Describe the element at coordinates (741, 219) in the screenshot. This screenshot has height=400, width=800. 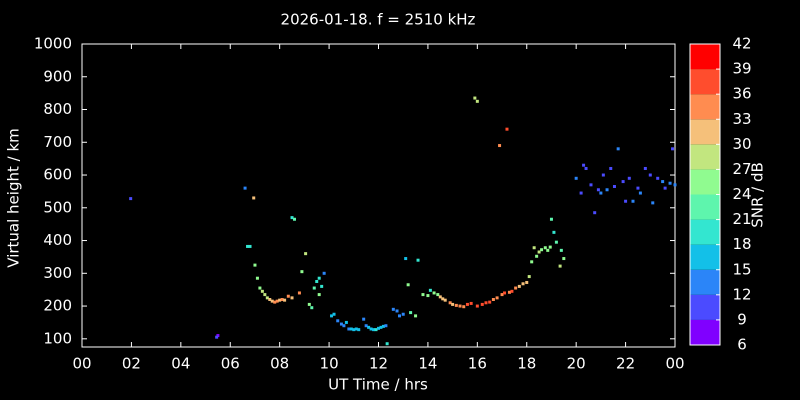
I see `colorbar-tick-label: 21` at that location.